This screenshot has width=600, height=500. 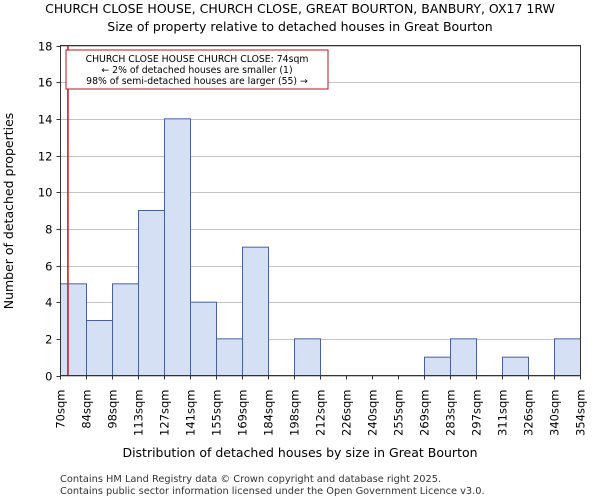 What do you see at coordinates (197, 59) in the screenshot?
I see `annotation-line-1: CHURCH CLOSE HOUSE CHURCH CLOSE: 74sqm` at bounding box center [197, 59].